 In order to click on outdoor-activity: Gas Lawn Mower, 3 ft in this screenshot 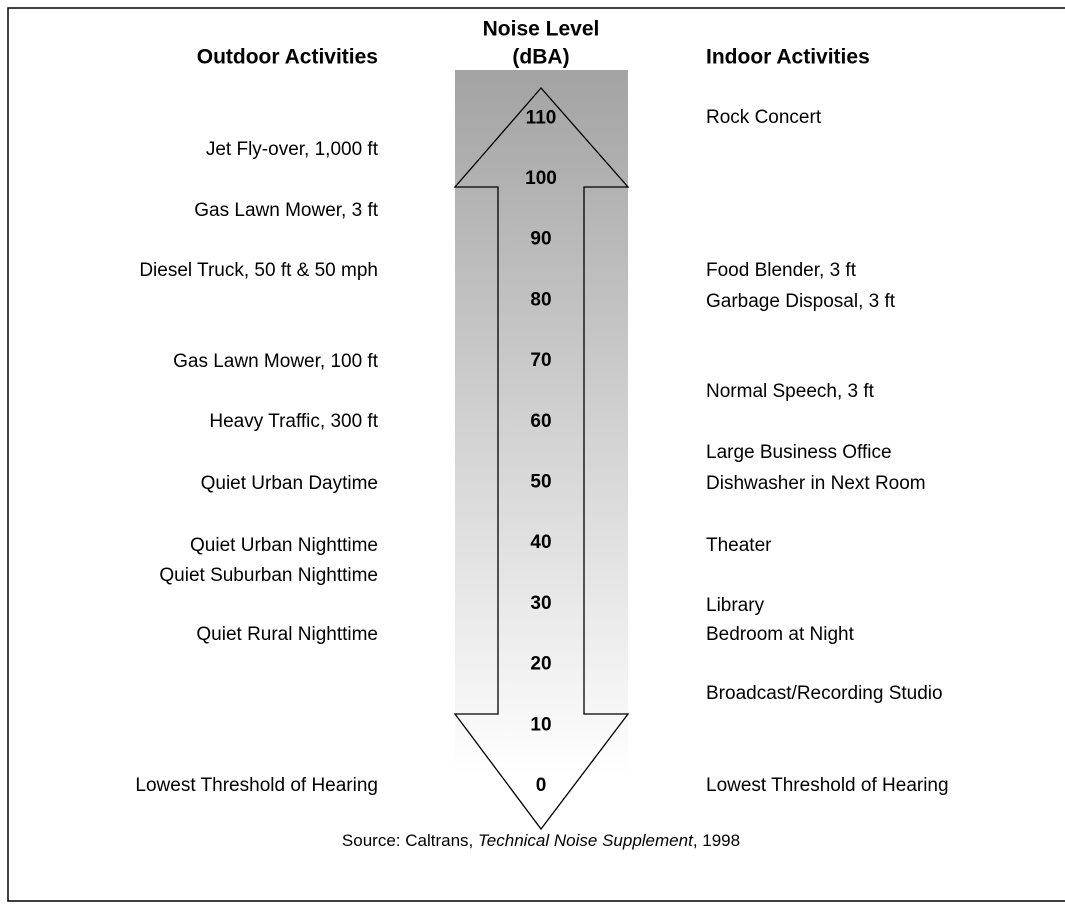, I will do `click(286, 210)`.